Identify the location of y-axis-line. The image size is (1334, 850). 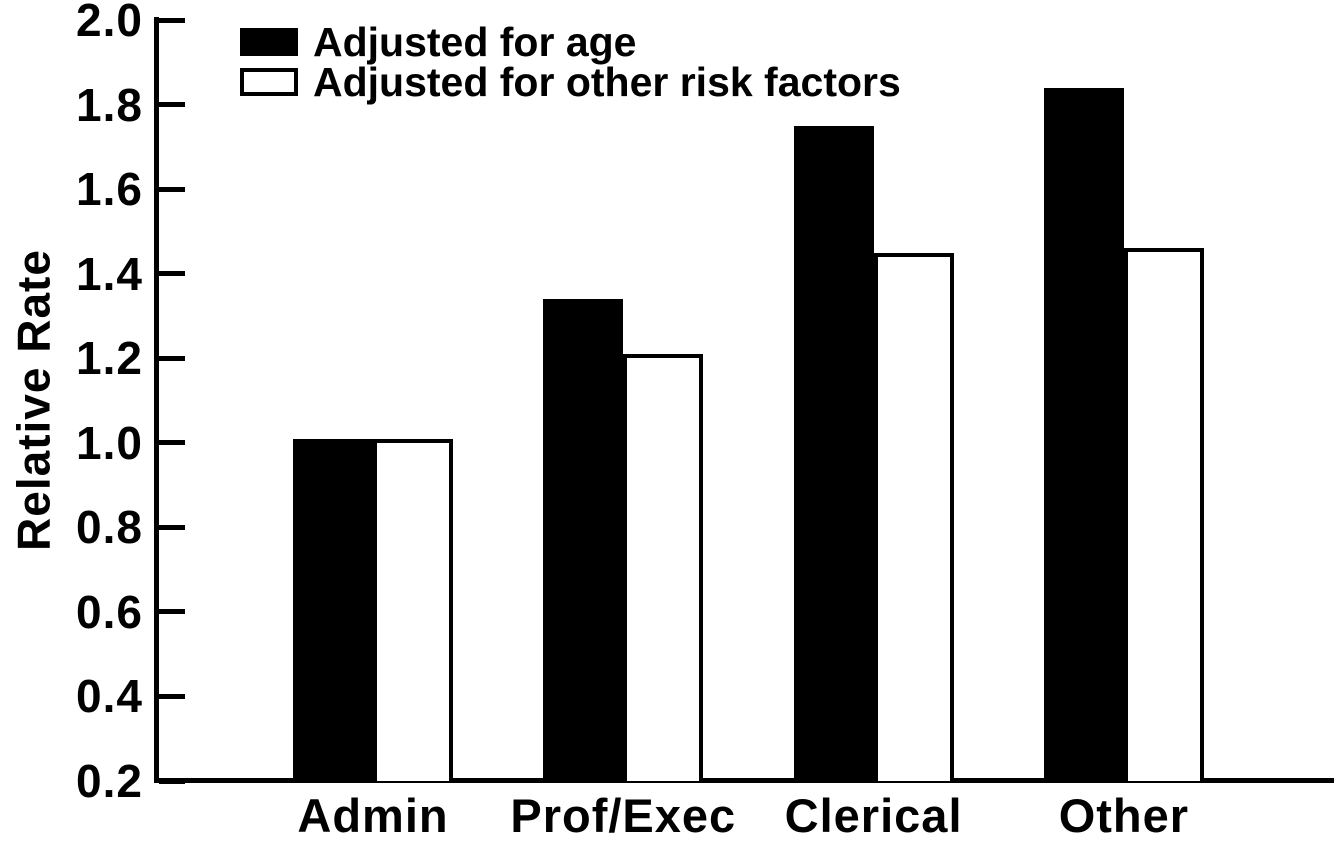
(156, 400).